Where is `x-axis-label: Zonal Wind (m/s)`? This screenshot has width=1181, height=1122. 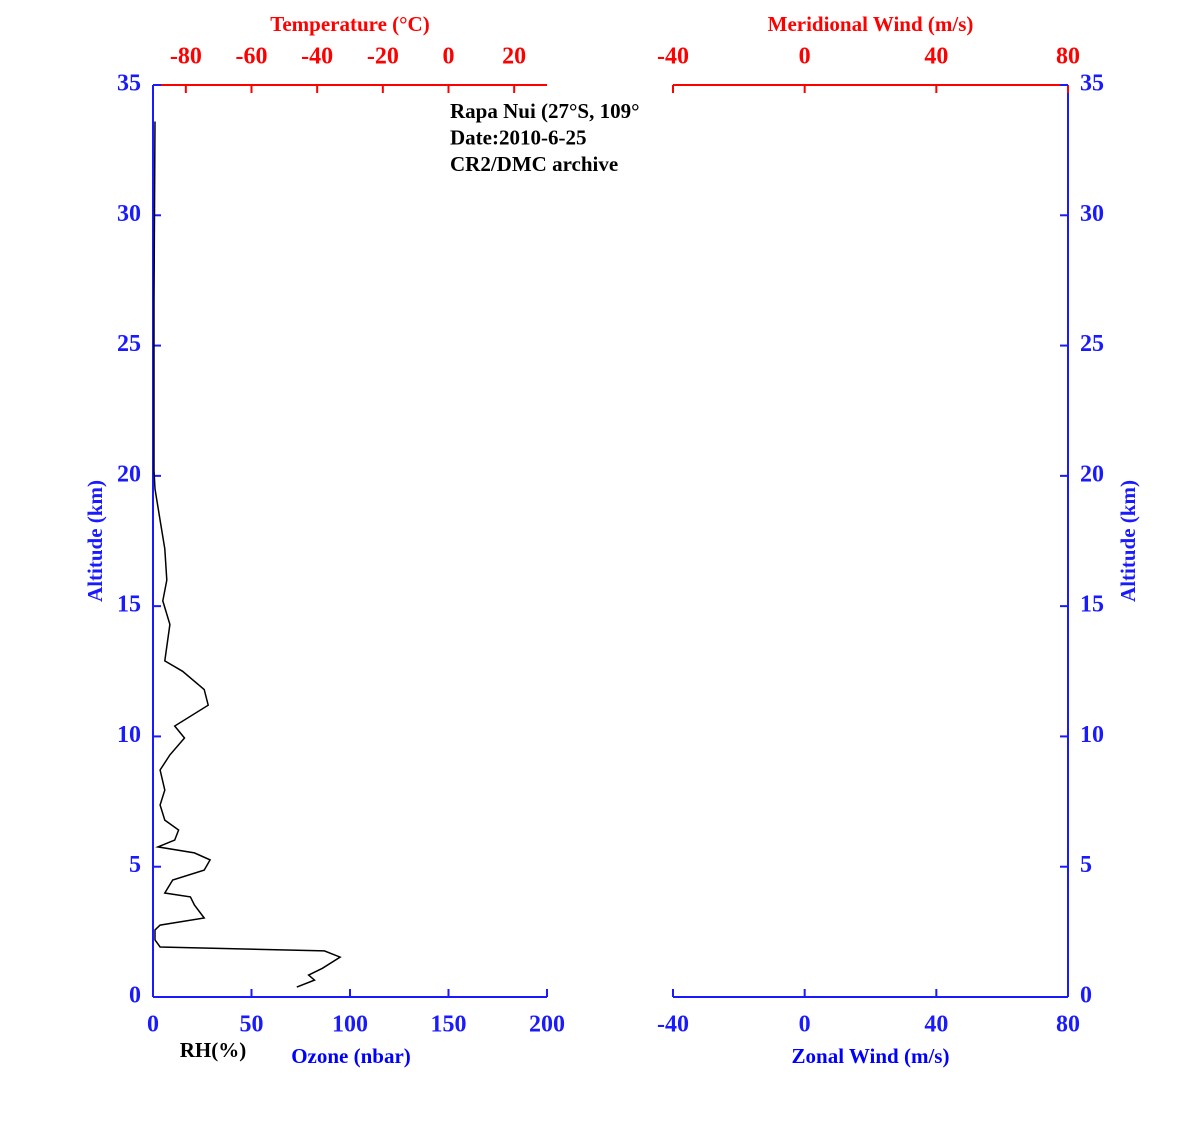 x-axis-label: Zonal Wind (m/s) is located at coordinates (871, 1056).